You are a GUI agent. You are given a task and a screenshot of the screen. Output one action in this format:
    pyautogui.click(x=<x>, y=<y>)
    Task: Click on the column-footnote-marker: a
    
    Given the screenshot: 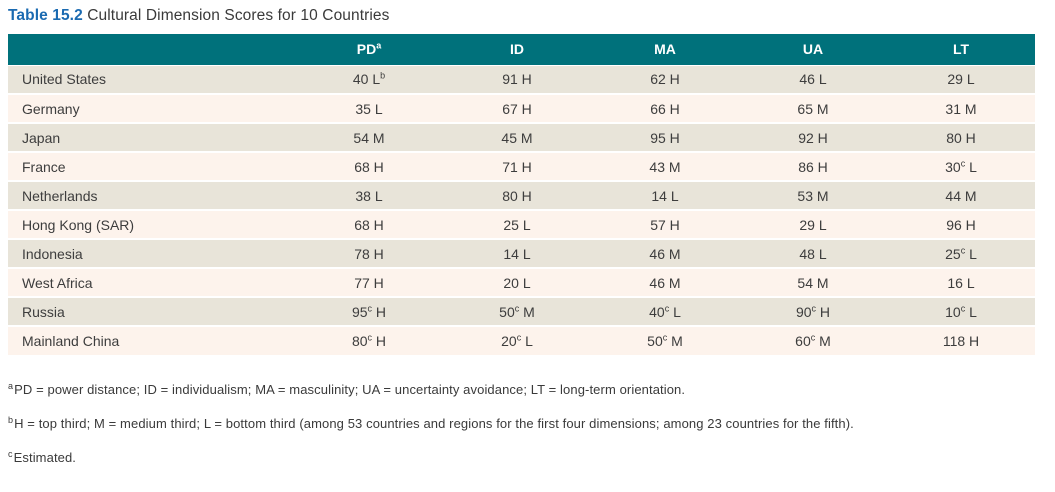 What is the action you would take?
    pyautogui.click(x=379, y=45)
    